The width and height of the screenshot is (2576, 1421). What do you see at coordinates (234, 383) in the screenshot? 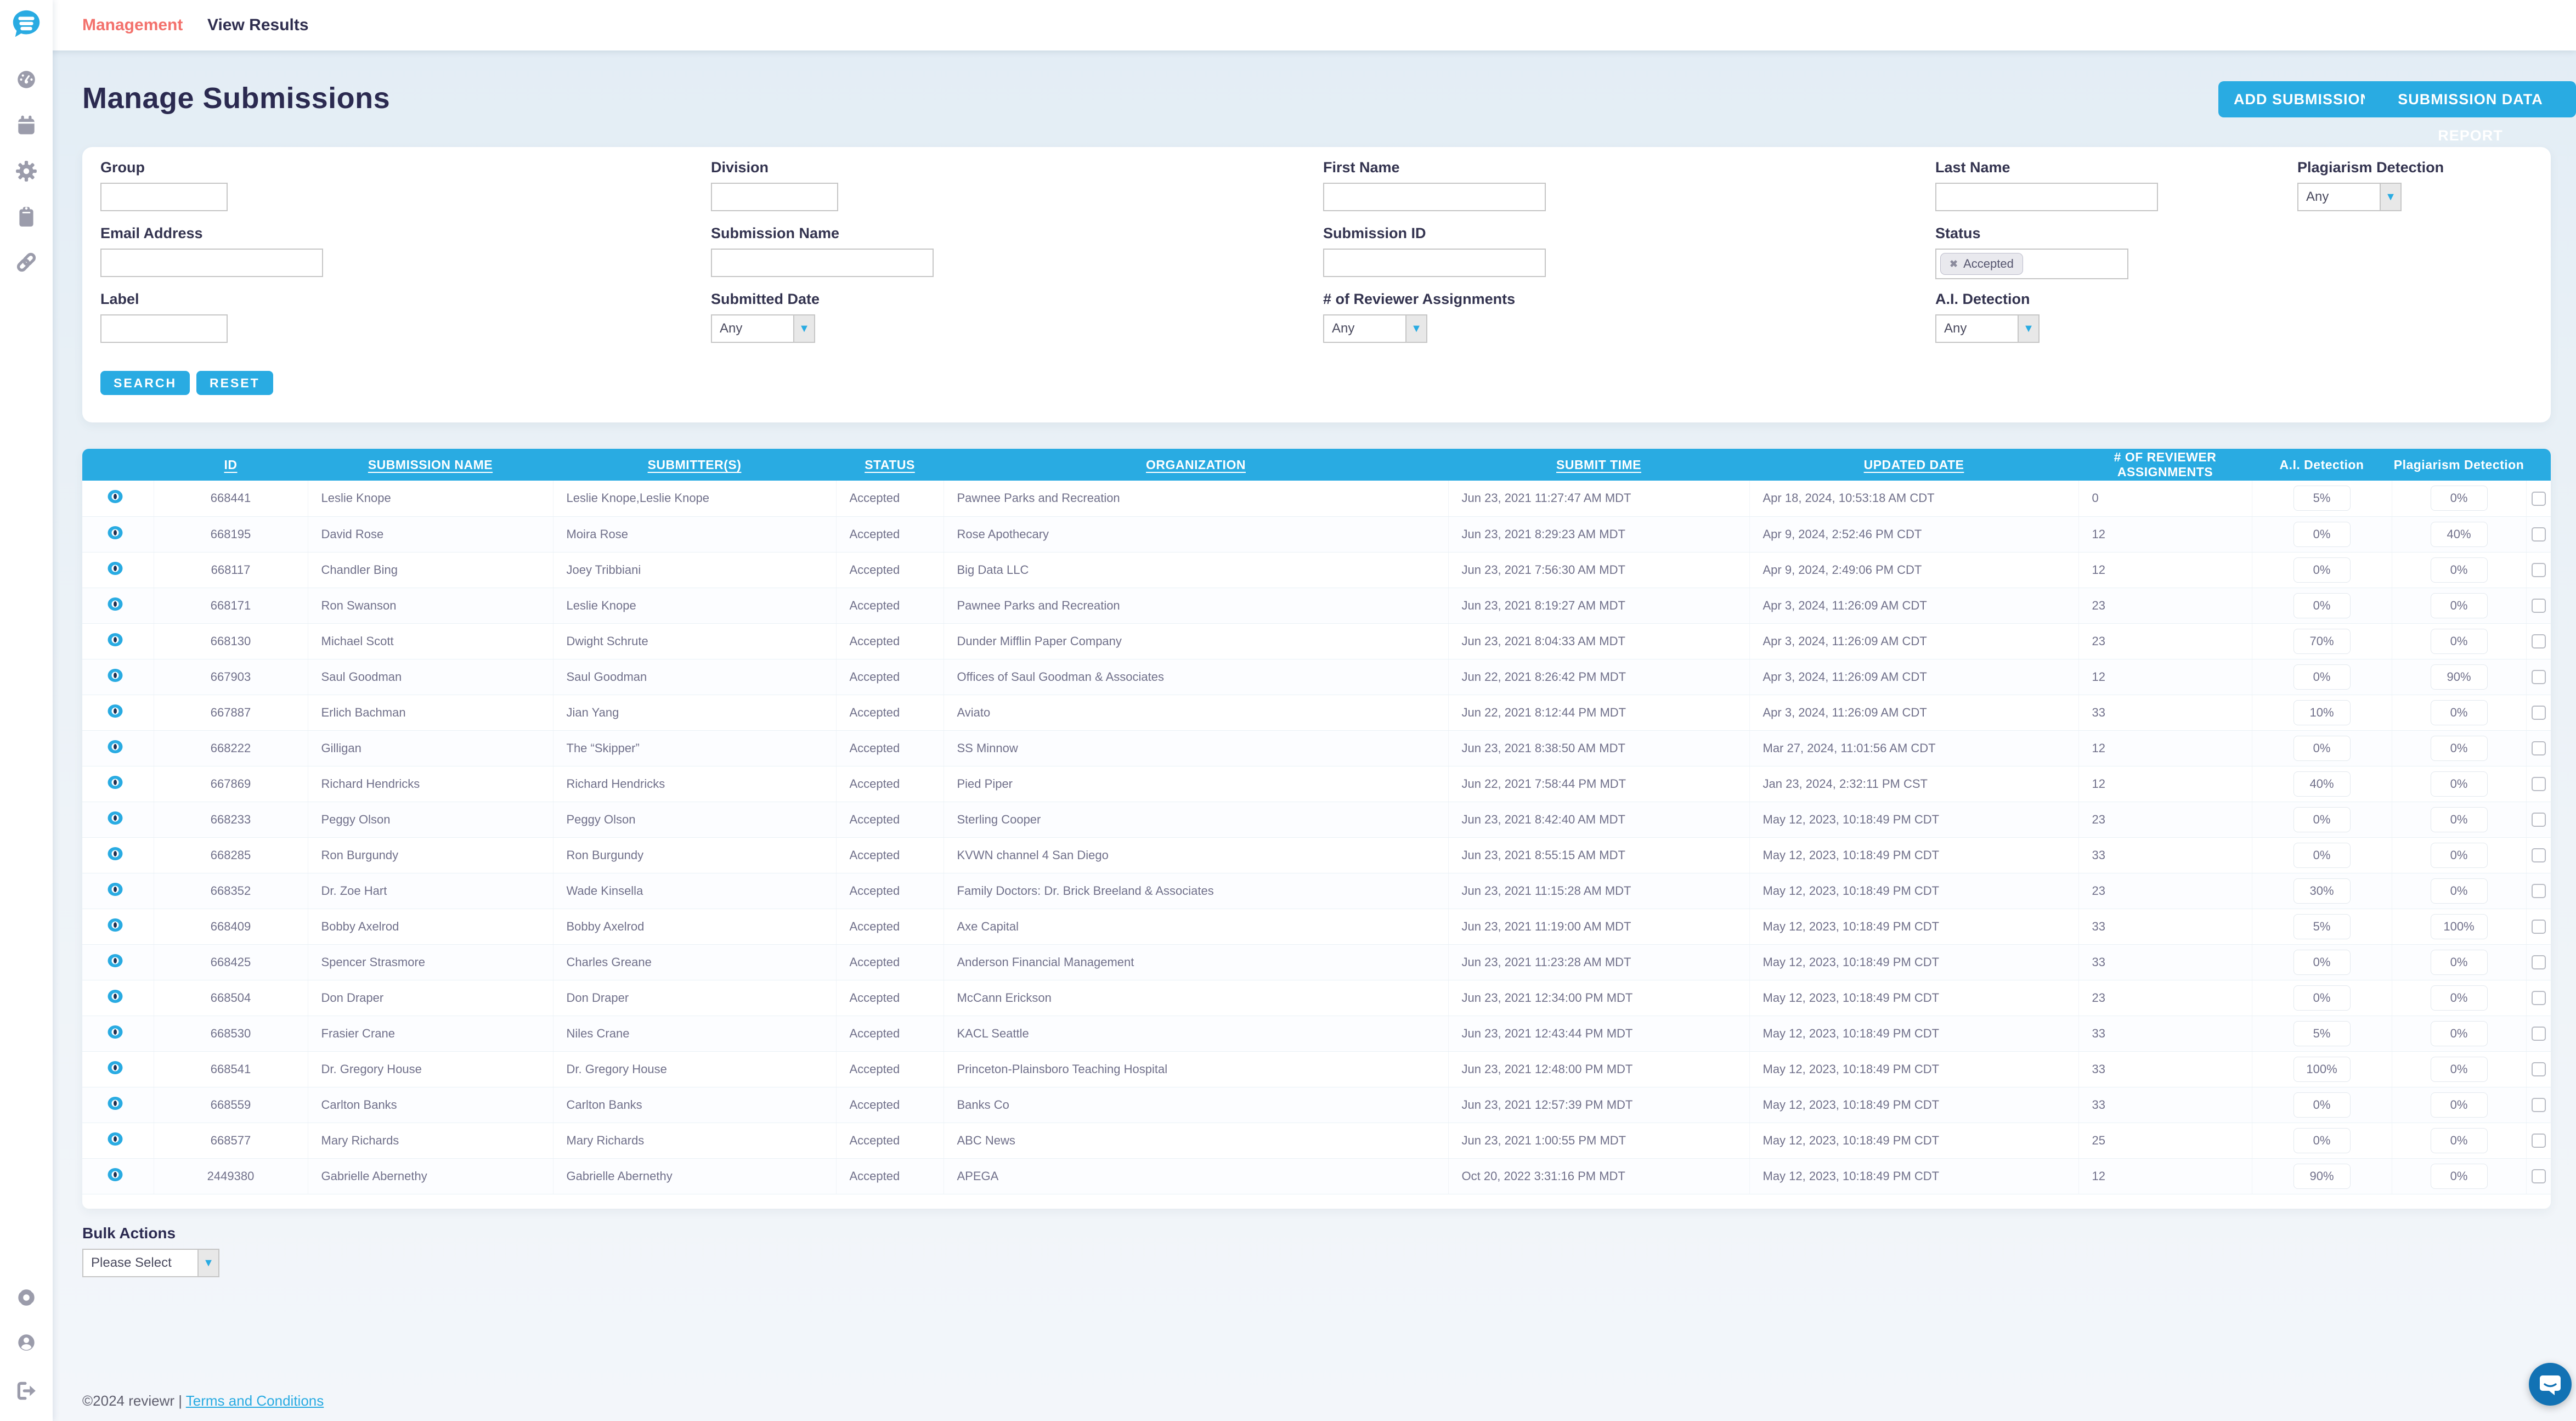
I see `reset-button: RESET` at bounding box center [234, 383].